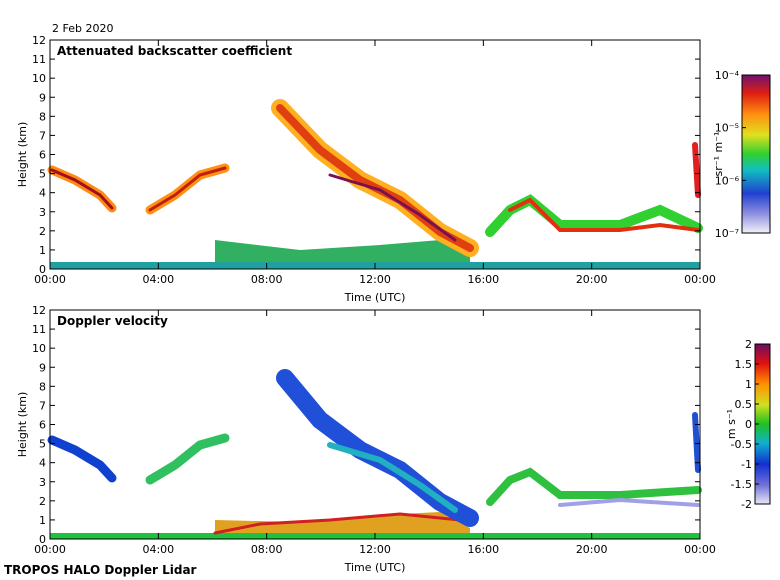 This screenshot has width=780, height=580. I want to click on colorbar-tick-label: -1.5, so click(741, 484).